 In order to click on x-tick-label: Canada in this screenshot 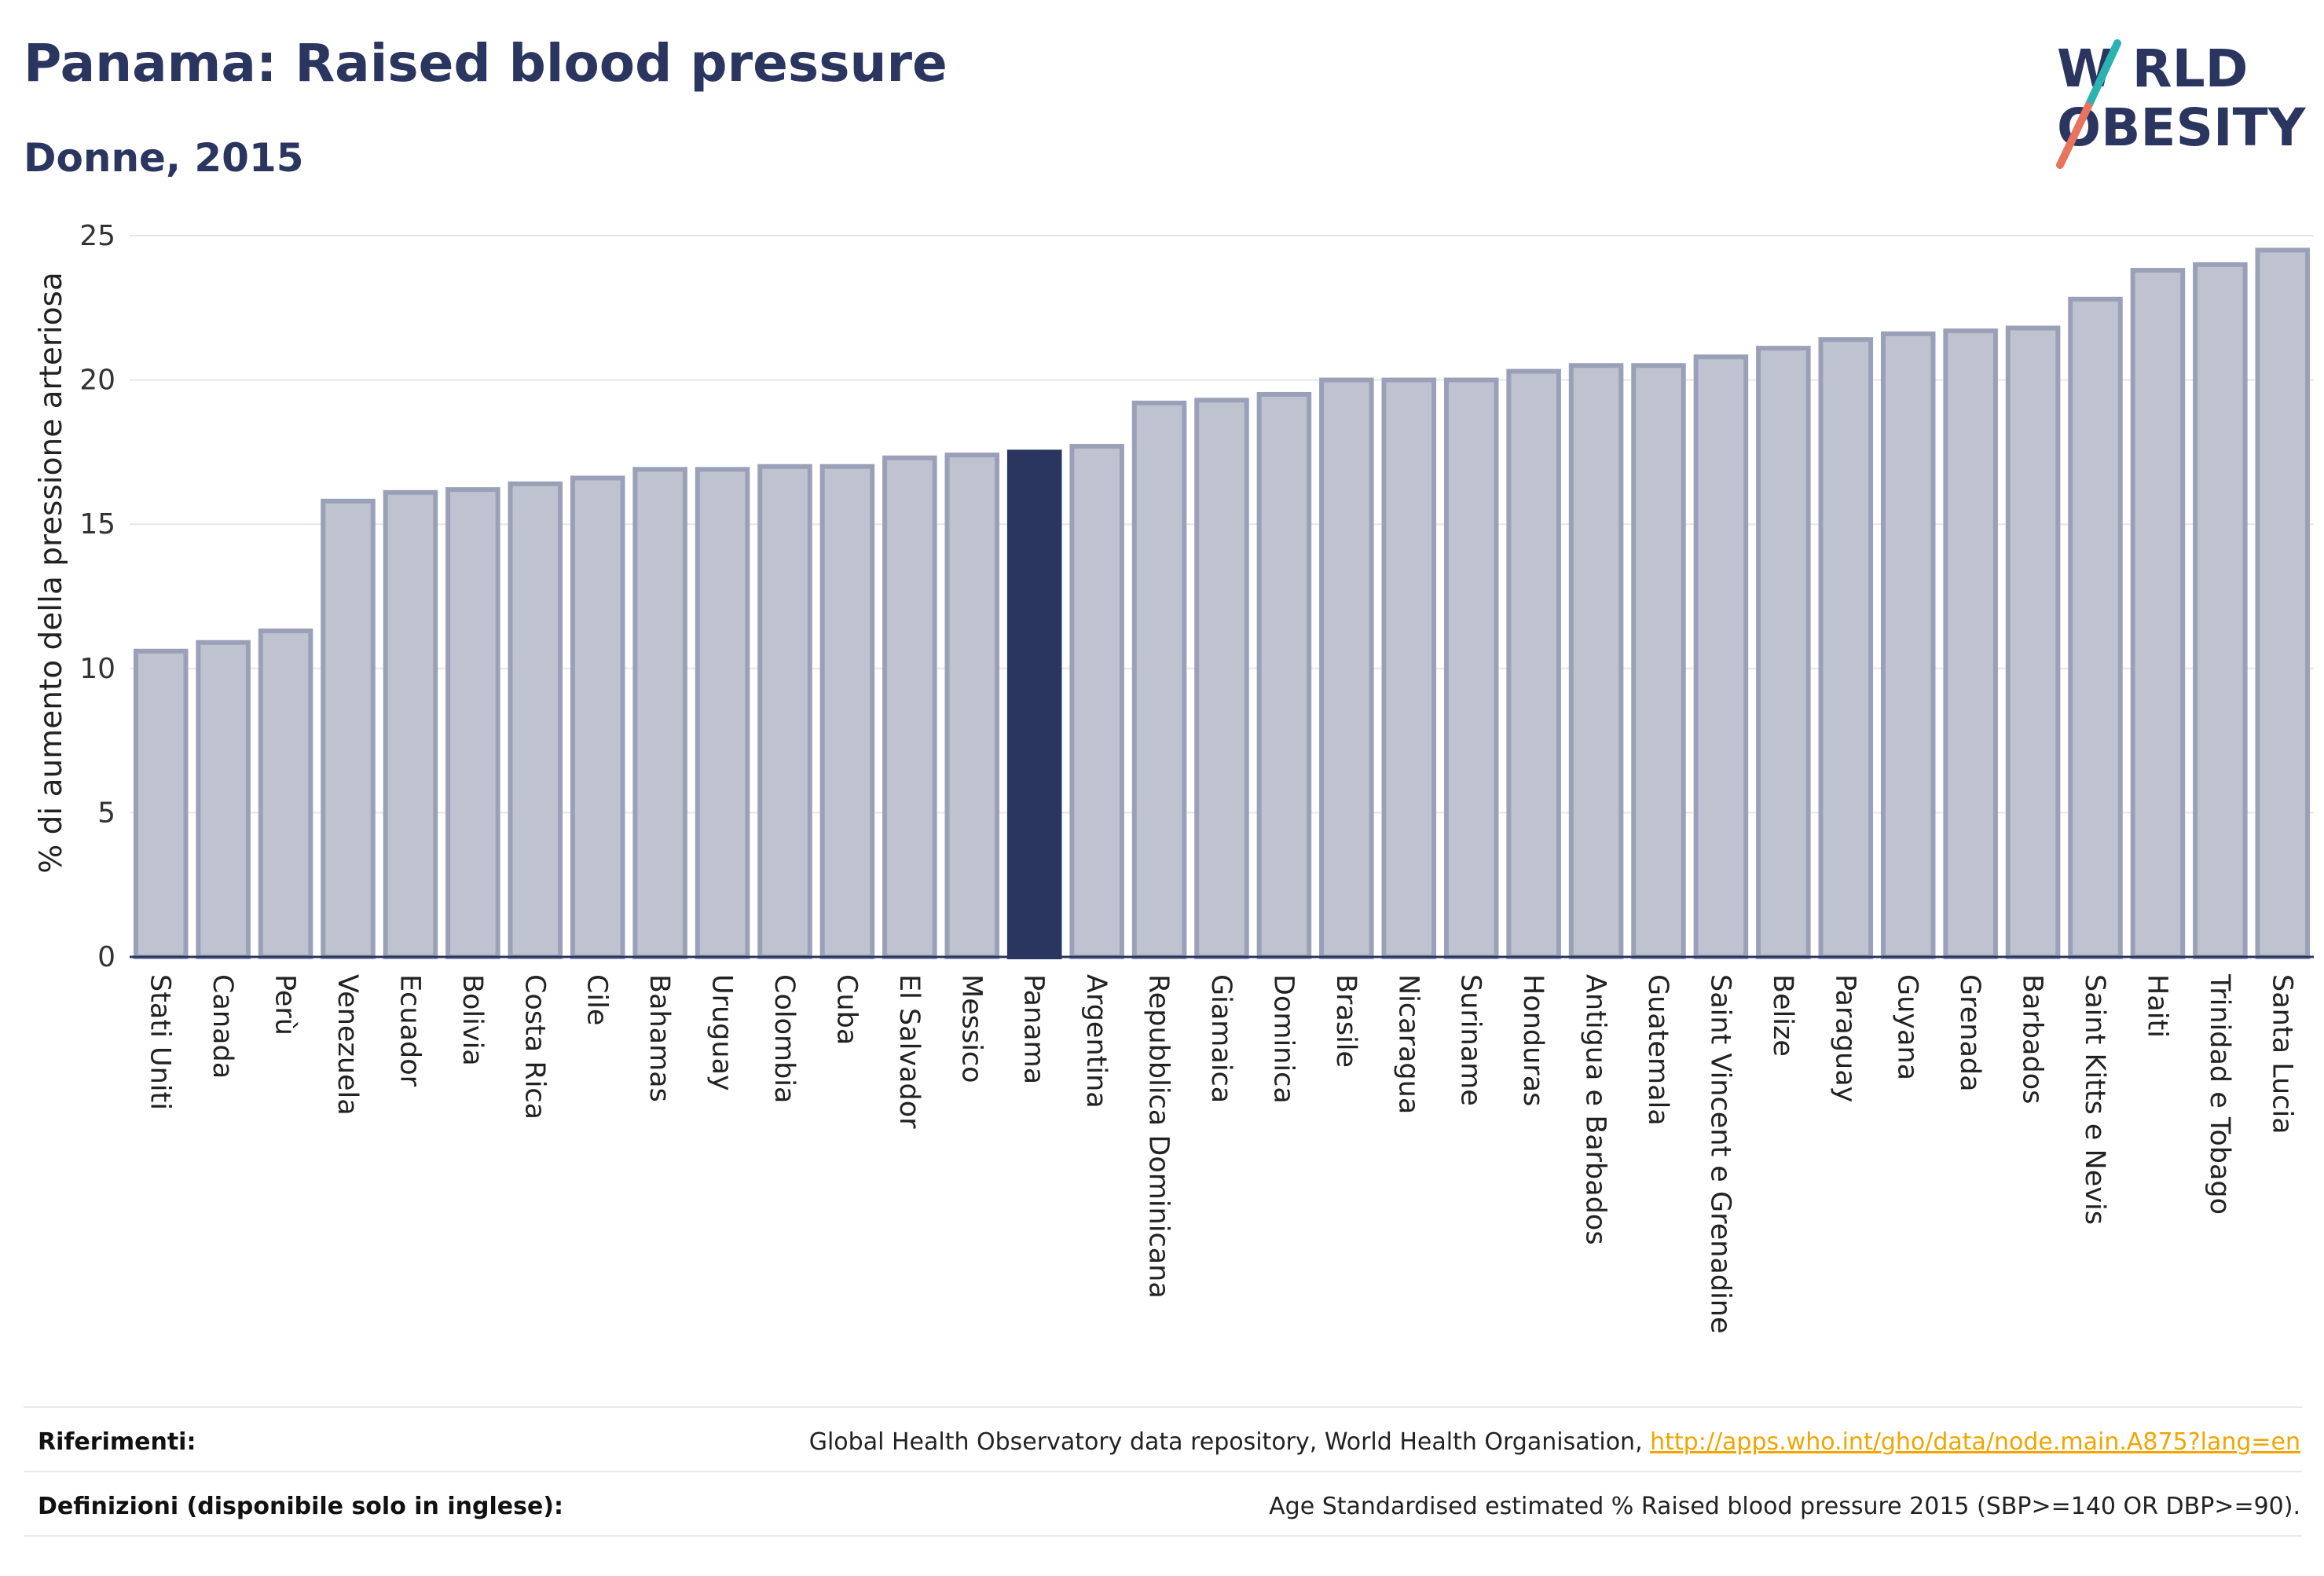, I will do `click(222, 1026)`.